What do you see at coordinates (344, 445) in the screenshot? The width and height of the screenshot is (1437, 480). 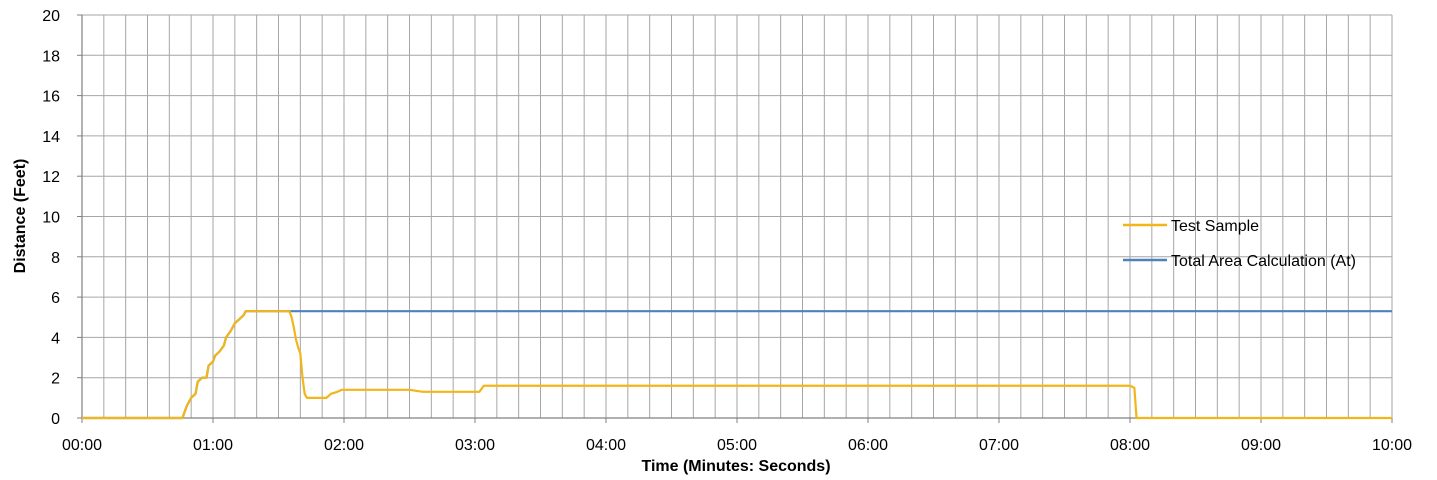 I see `x-tick-label: 02:00` at bounding box center [344, 445].